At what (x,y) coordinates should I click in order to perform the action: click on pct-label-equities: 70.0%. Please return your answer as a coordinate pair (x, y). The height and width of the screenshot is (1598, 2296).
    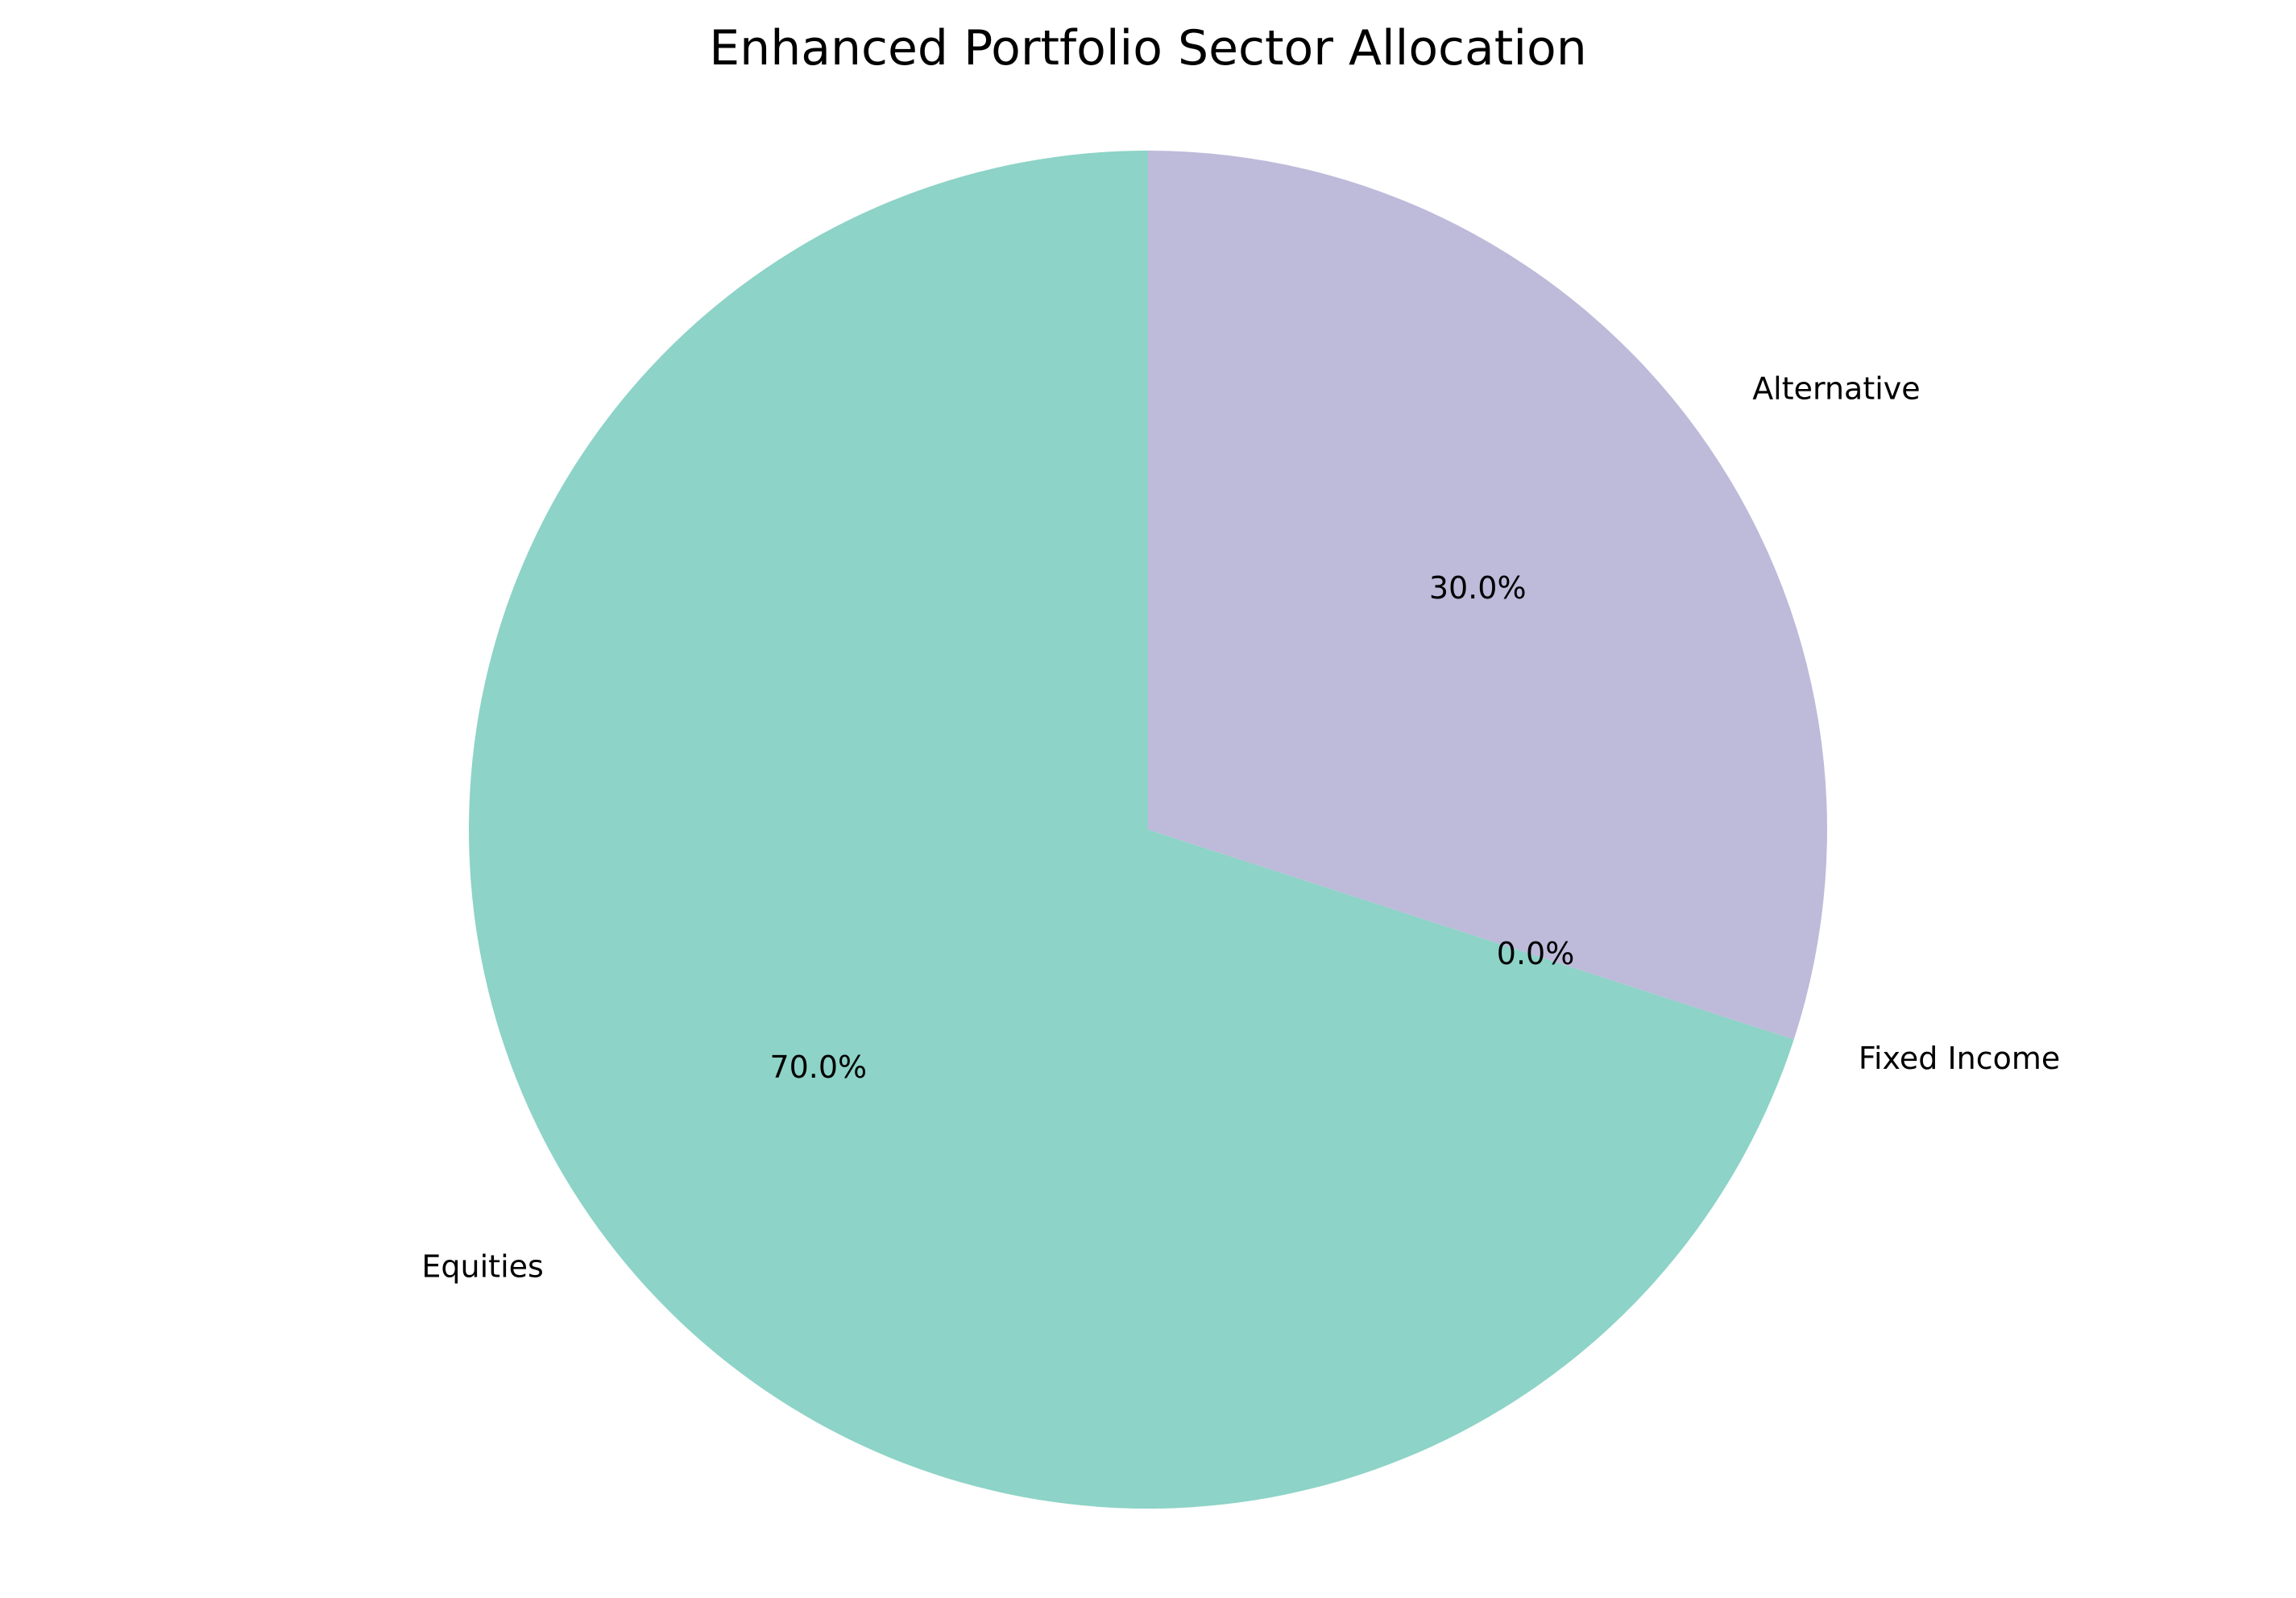
    Looking at the image, I should click on (818, 1067).